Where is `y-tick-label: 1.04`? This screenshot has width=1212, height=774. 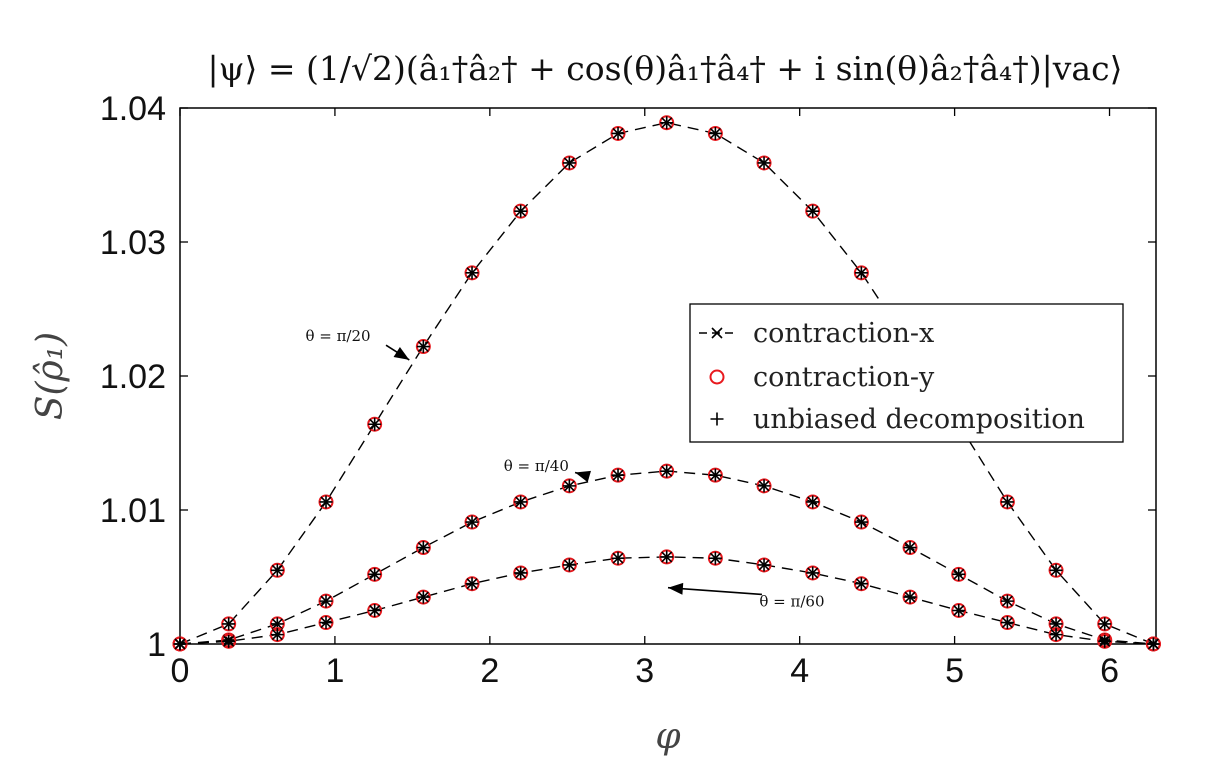 y-tick-label: 1.04 is located at coordinates (133, 109).